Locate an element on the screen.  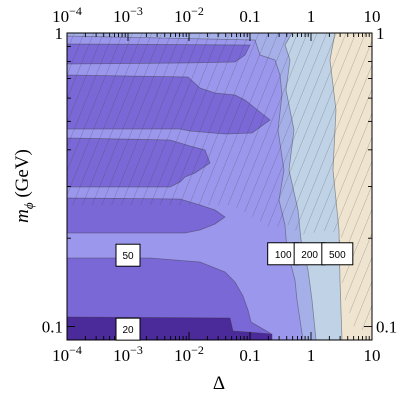
contour-label-200: 200 is located at coordinates (309, 255).